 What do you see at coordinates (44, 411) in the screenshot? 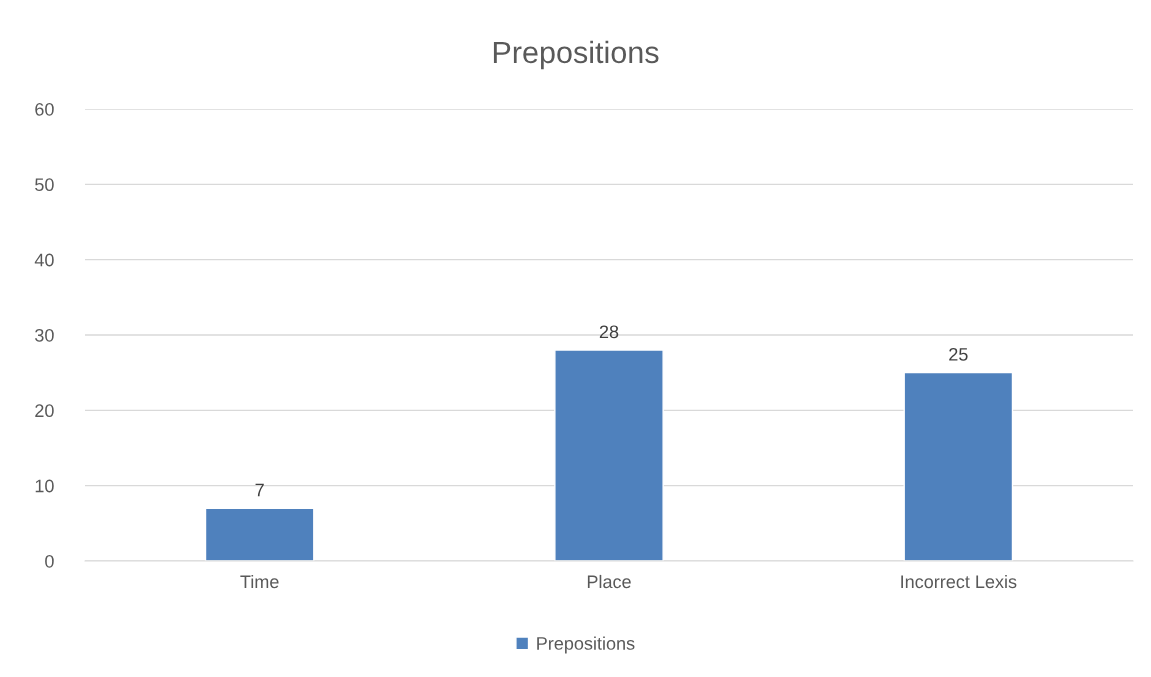
I see `y-tick-label: 20` at bounding box center [44, 411].